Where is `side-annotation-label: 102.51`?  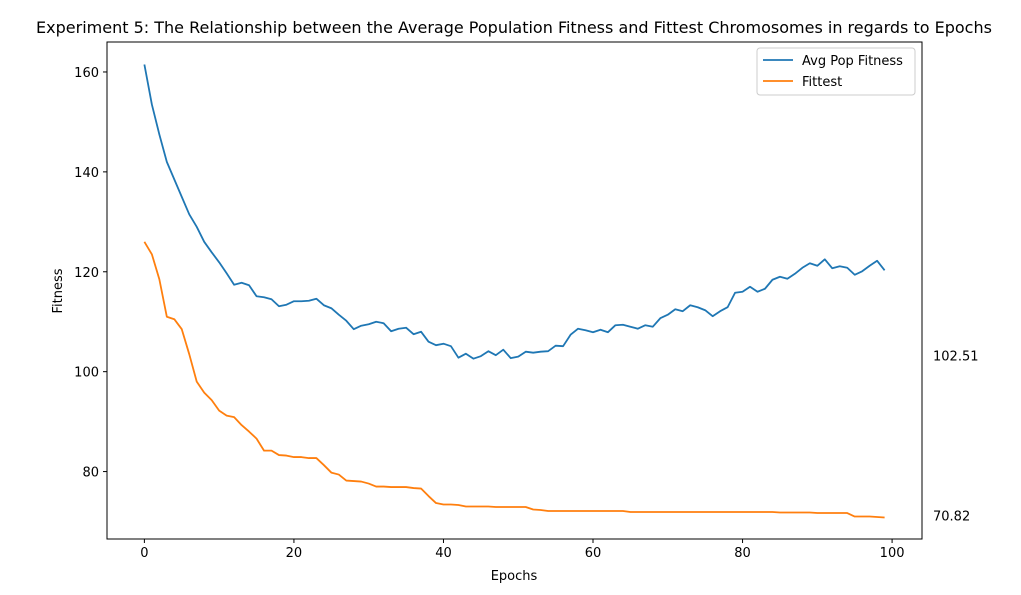
side-annotation-label: 102.51 is located at coordinates (956, 357).